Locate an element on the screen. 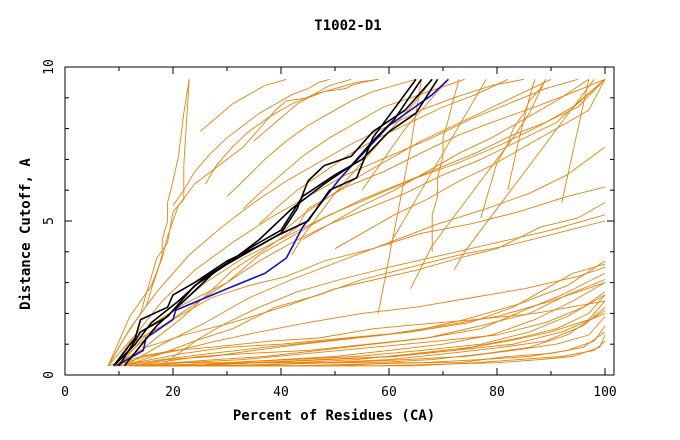 This screenshot has height=440, width=680. x-tick-label: 60 is located at coordinates (389, 392).